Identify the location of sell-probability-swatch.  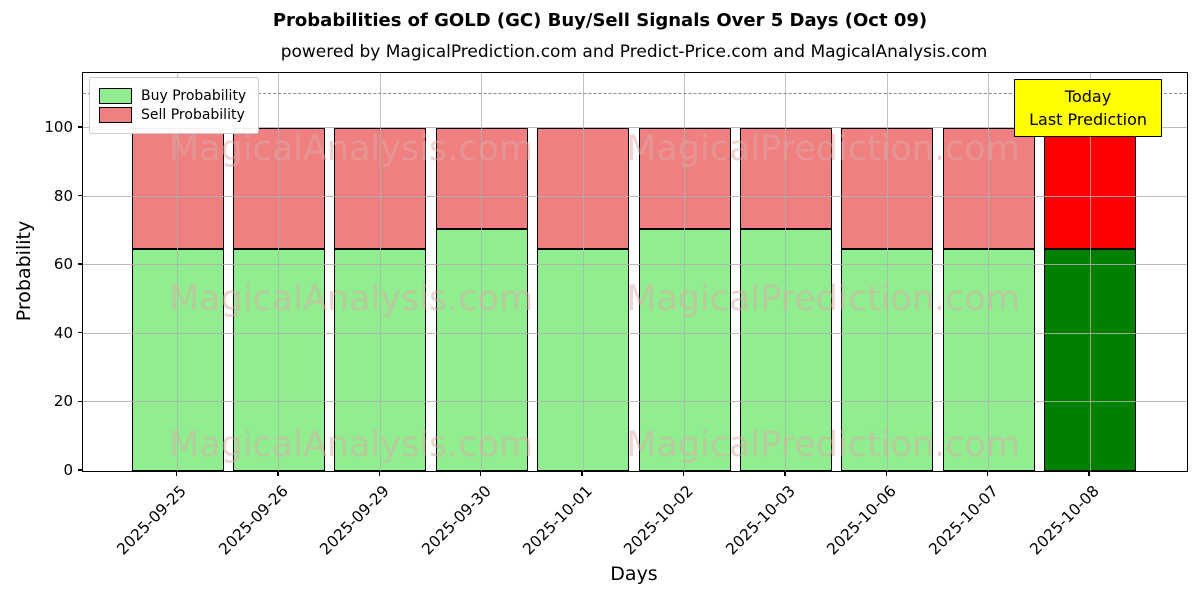
(115, 115).